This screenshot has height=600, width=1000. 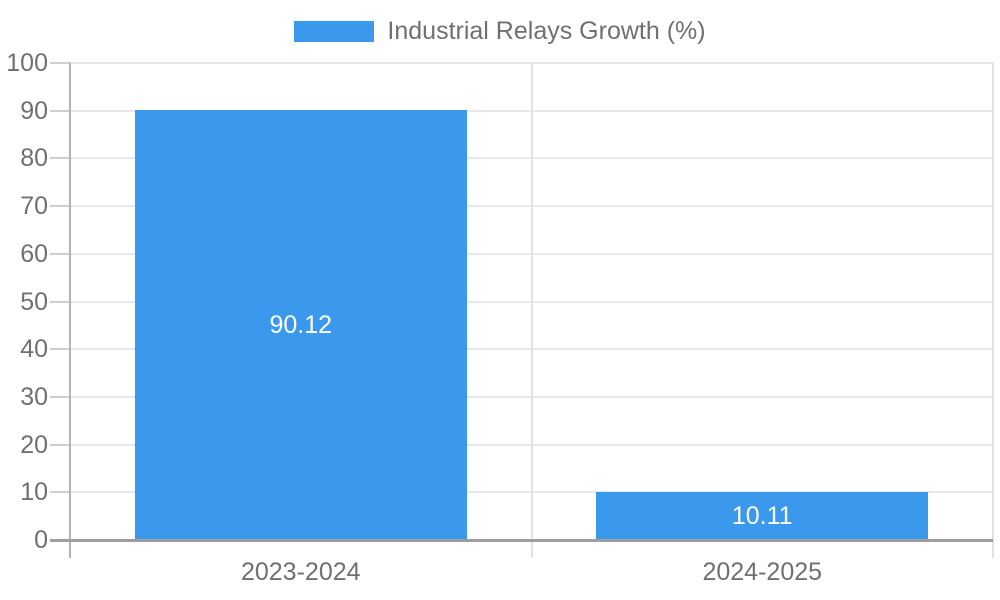 What do you see at coordinates (334, 31) in the screenshot?
I see `legend-swatch-icon` at bounding box center [334, 31].